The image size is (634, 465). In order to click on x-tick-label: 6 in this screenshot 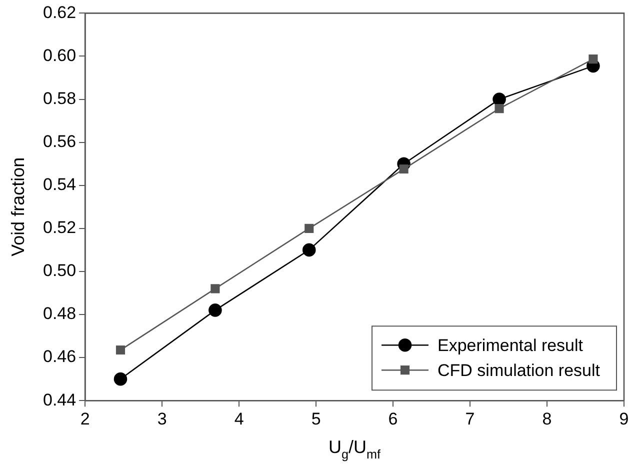, I will do `click(393, 418)`.